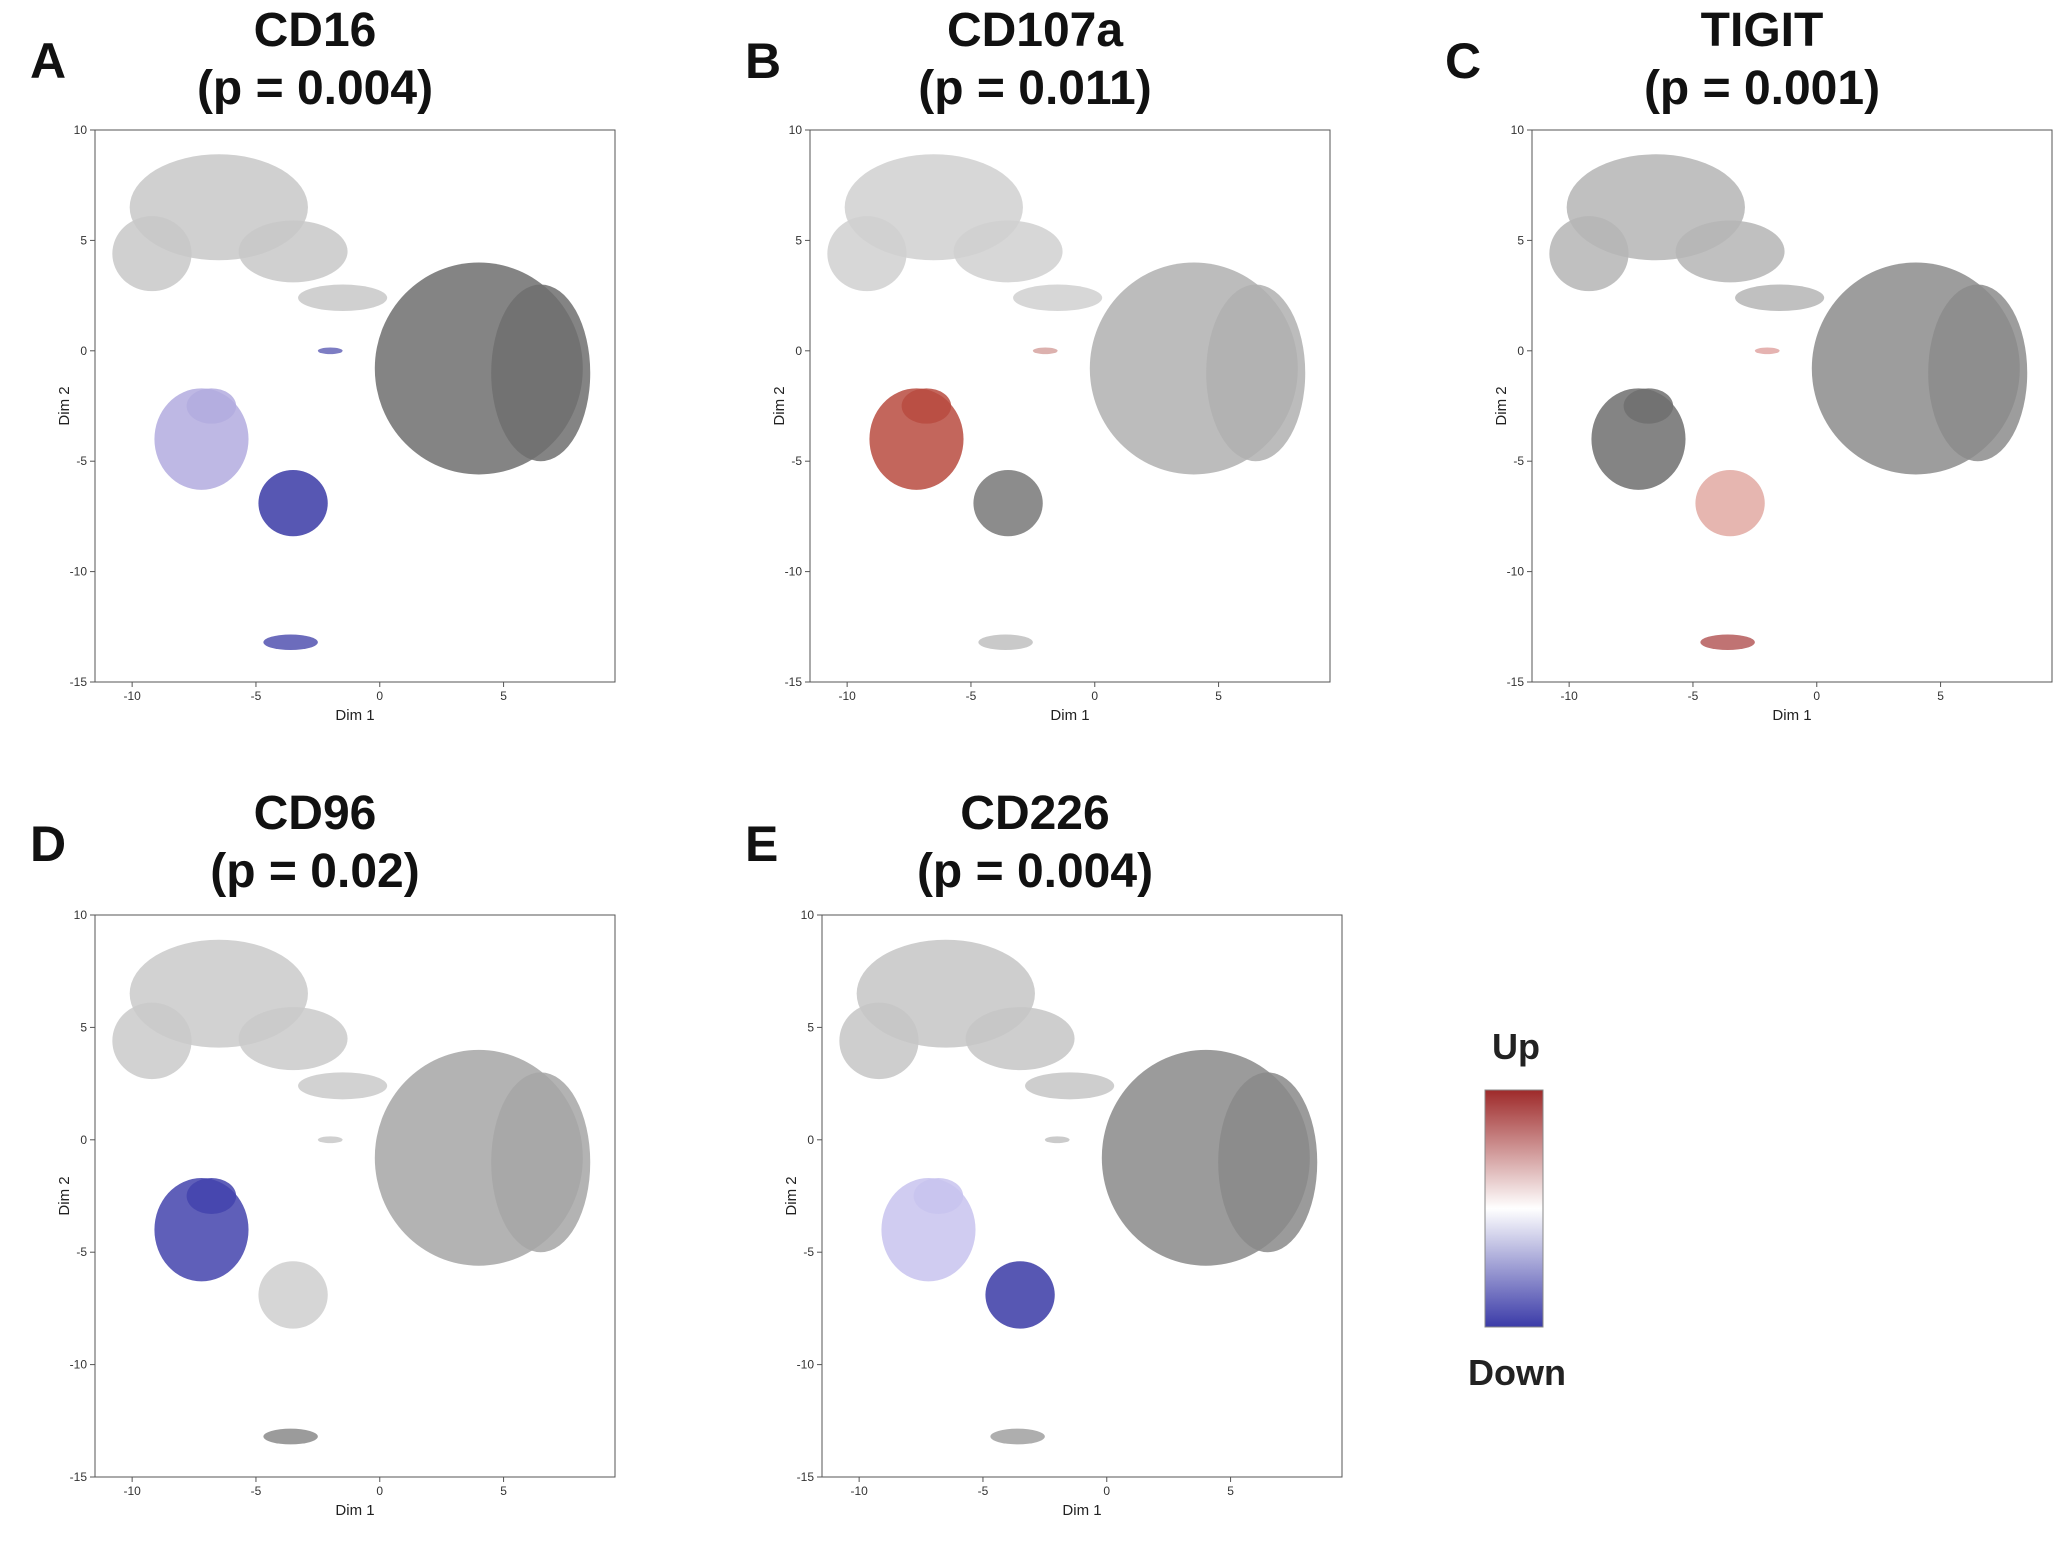  What do you see at coordinates (1762, 88) in the screenshot?
I see `p-value: (p = 0.001)` at bounding box center [1762, 88].